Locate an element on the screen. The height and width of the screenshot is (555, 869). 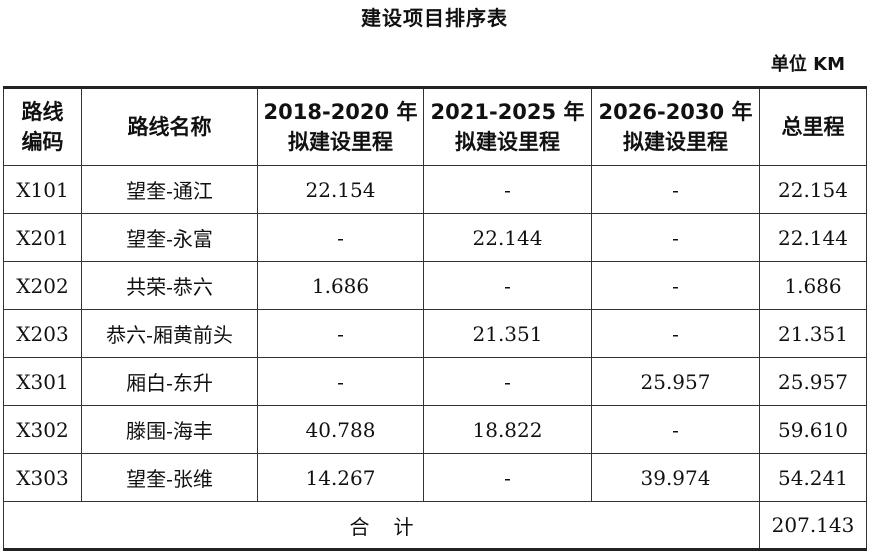
route-code-cell: X101 is located at coordinates (42, 189).